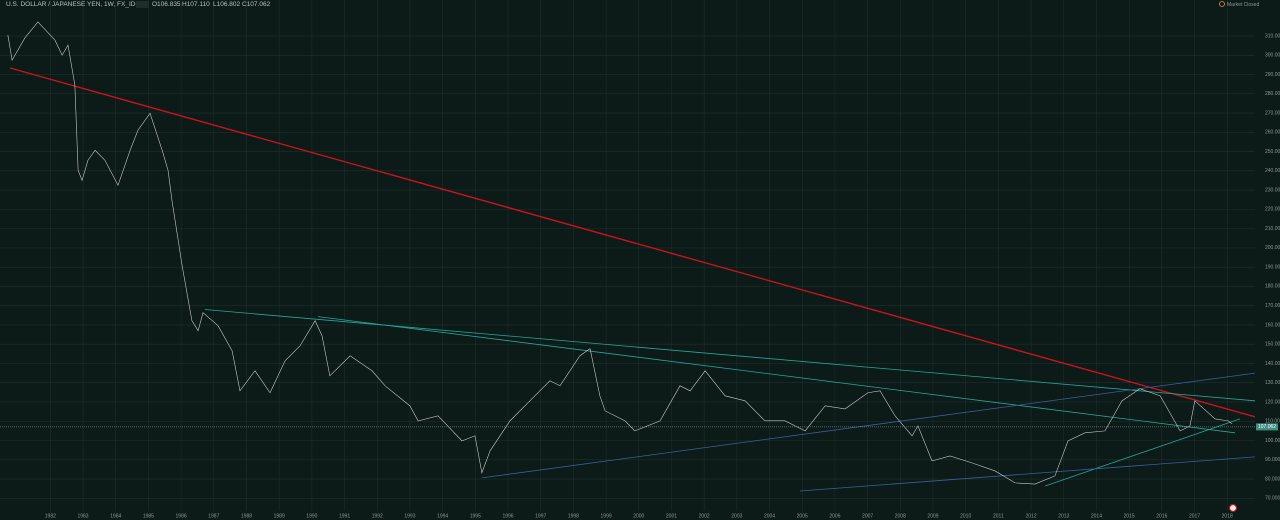 The width and height of the screenshot is (1280, 520). Describe the element at coordinates (540, 516) in the screenshot. I see `x-tick-label: 1997` at that location.